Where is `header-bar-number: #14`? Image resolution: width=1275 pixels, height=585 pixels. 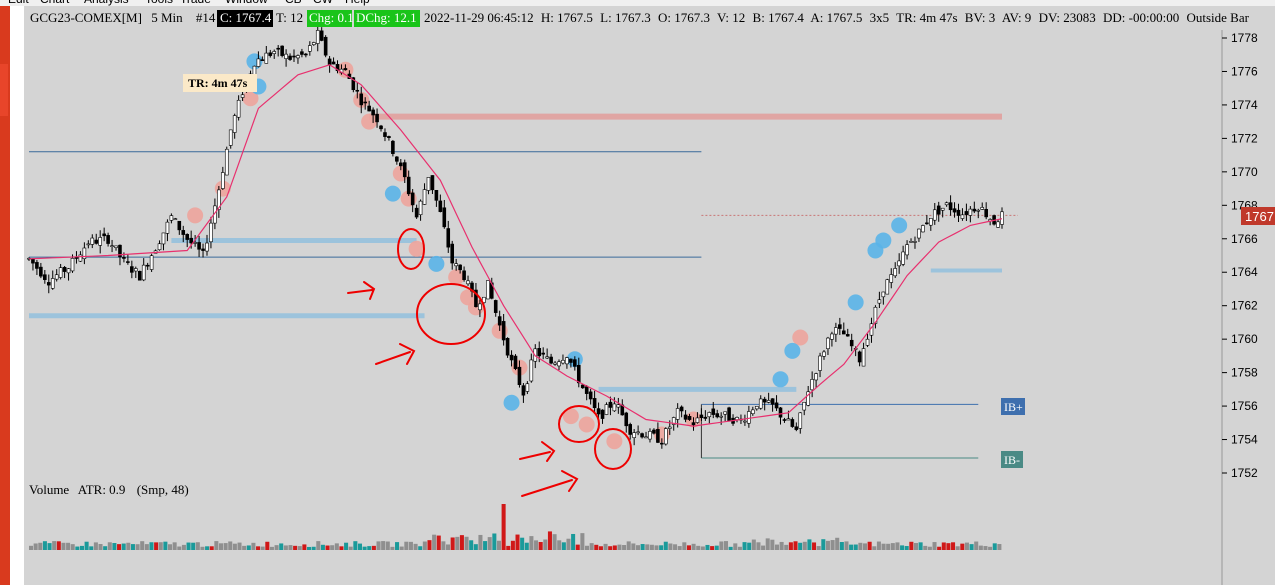 header-bar-number: #14 is located at coordinates (206, 17).